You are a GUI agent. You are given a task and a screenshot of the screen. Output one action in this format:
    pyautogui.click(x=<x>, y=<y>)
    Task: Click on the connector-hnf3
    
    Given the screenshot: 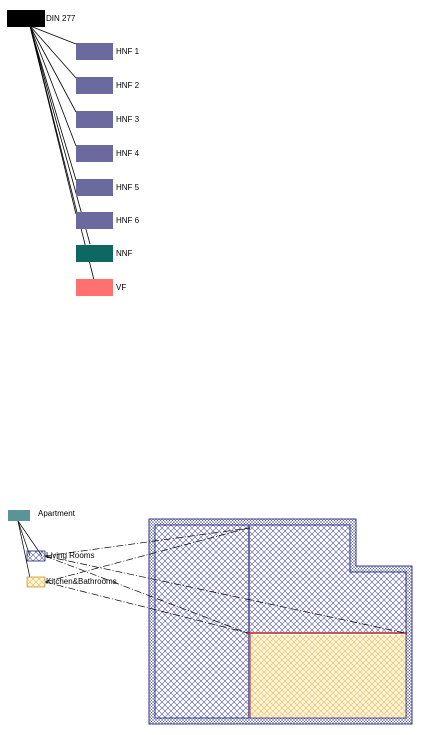 What is the action you would take?
    pyautogui.click(x=53, y=69)
    